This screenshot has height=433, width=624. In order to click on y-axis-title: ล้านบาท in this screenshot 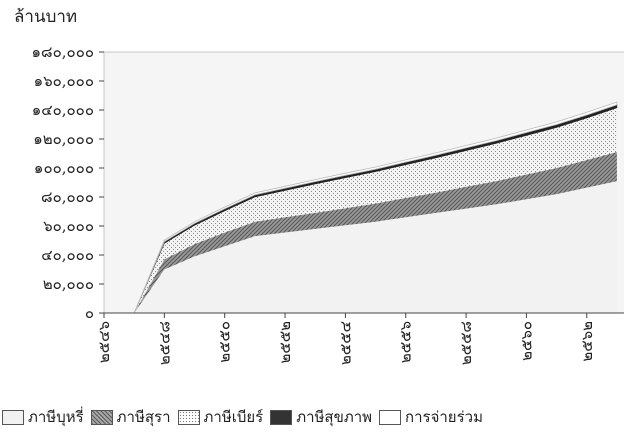, I will do `click(45, 17)`.